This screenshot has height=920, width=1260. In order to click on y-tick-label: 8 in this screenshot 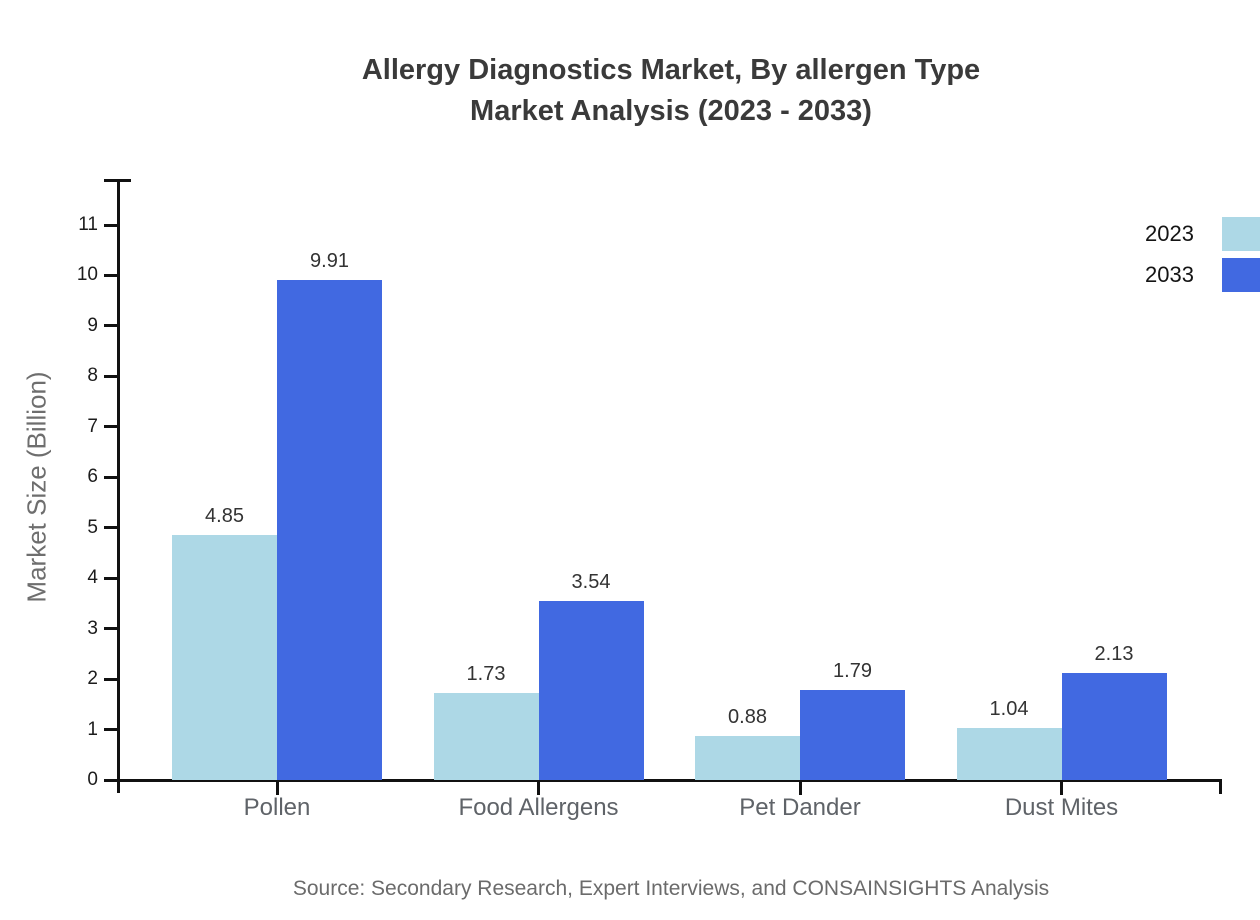, I will do `click(92, 376)`.